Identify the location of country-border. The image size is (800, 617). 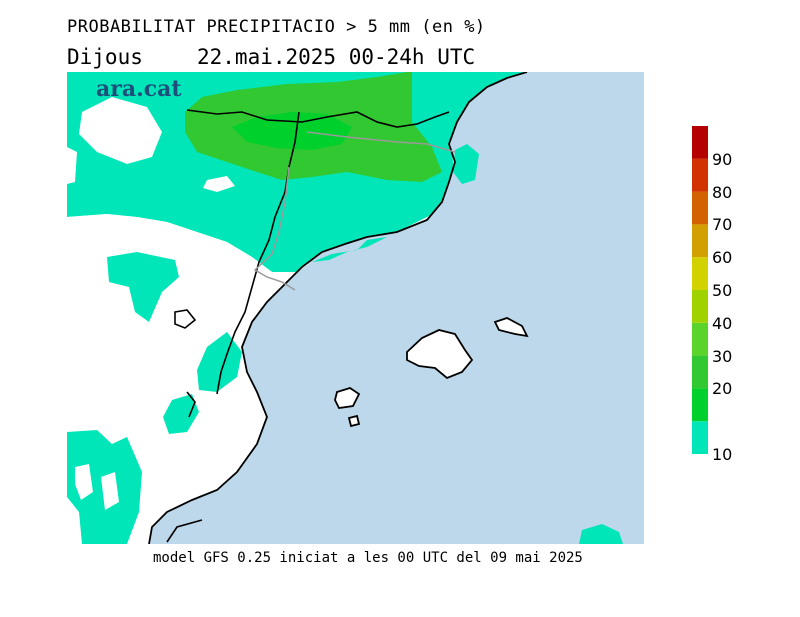
(318, 118).